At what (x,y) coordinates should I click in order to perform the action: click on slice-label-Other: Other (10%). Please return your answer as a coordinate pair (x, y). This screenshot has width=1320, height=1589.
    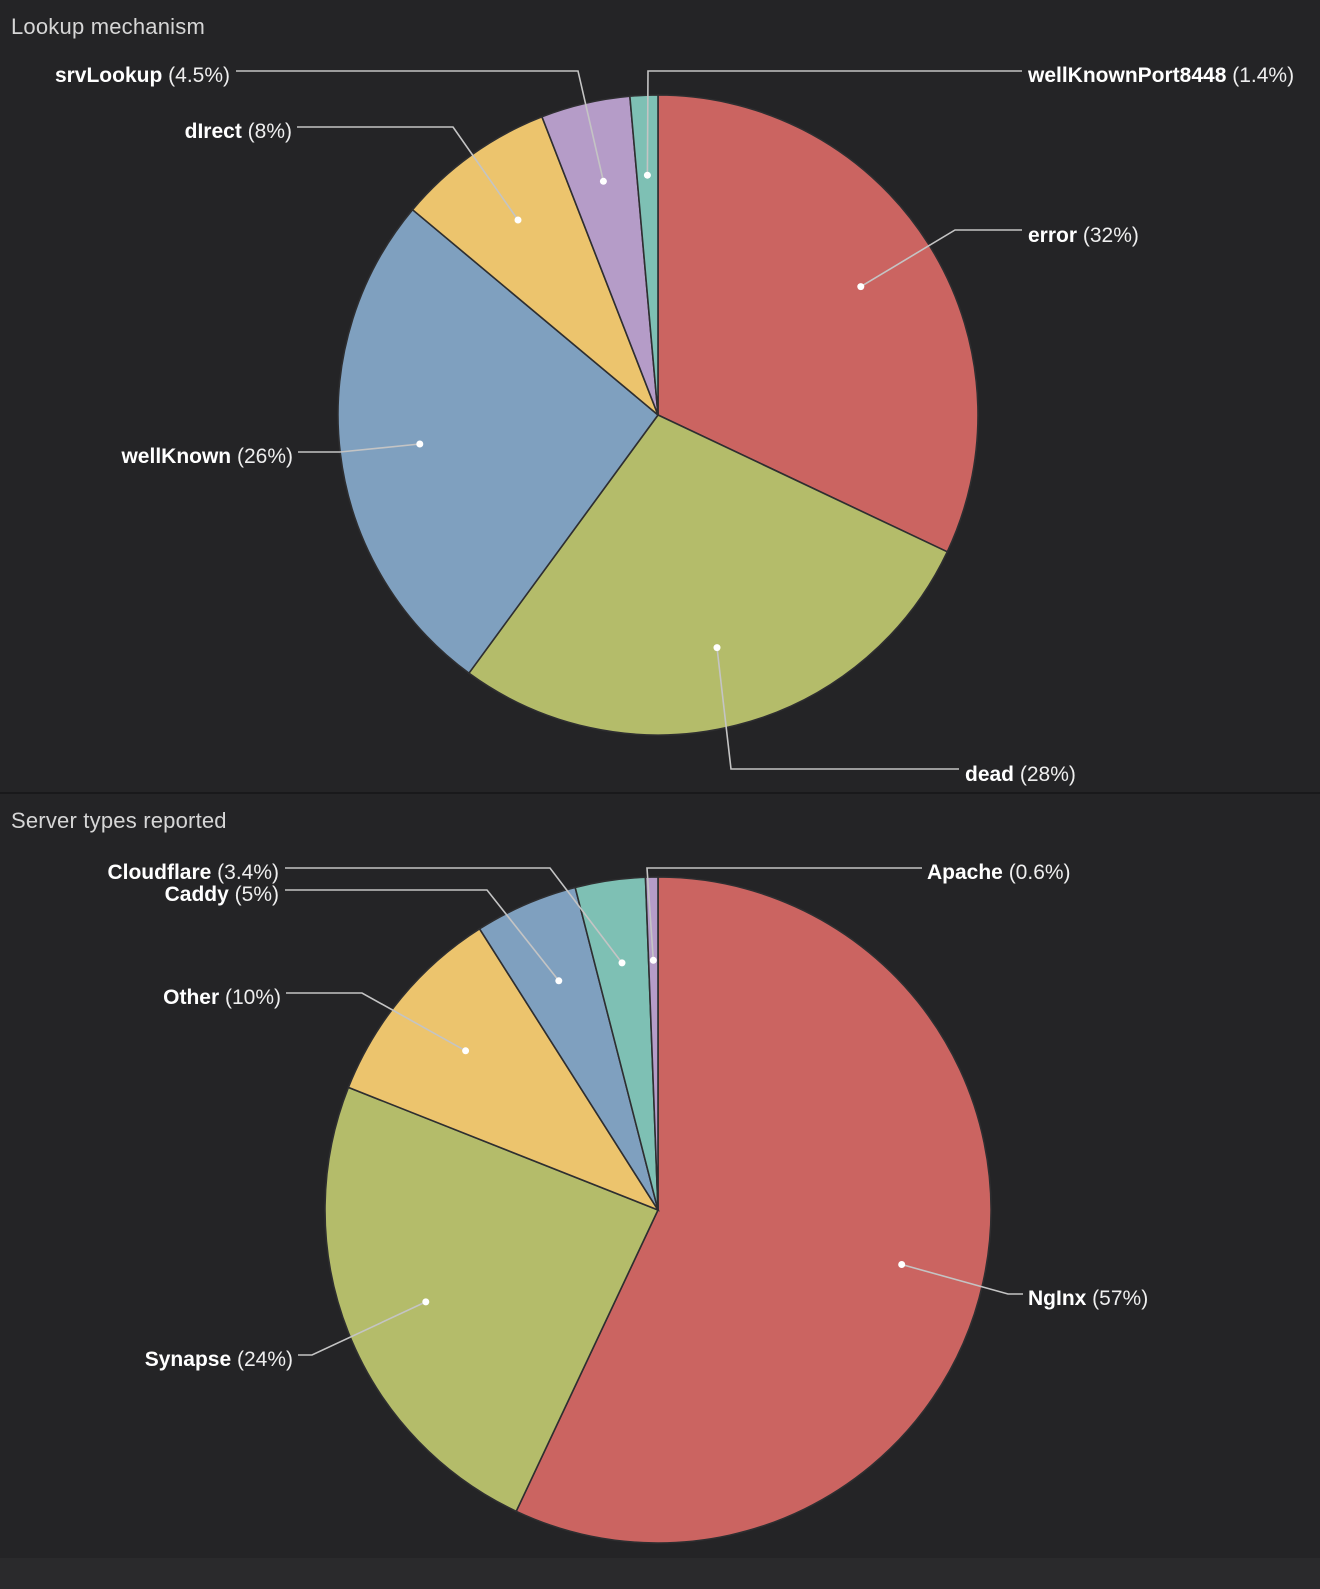
    Looking at the image, I should click on (222, 997).